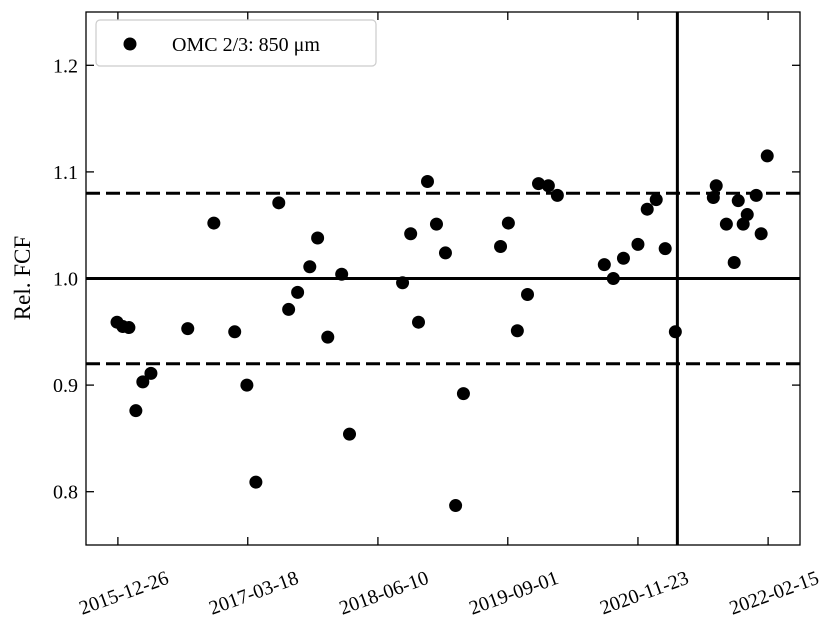 The image size is (830, 623). Describe the element at coordinates (253, 593) in the screenshot. I see `x-tick-label: 2017-03-18` at that location.